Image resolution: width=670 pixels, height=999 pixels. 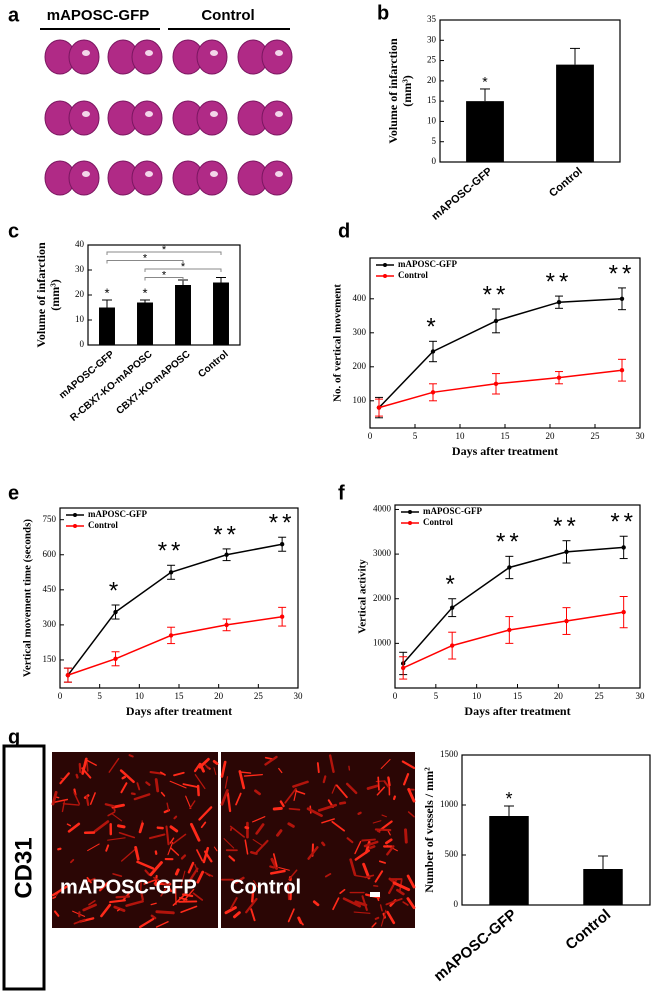 I want to click on significance: **, so click(x=226, y=534).